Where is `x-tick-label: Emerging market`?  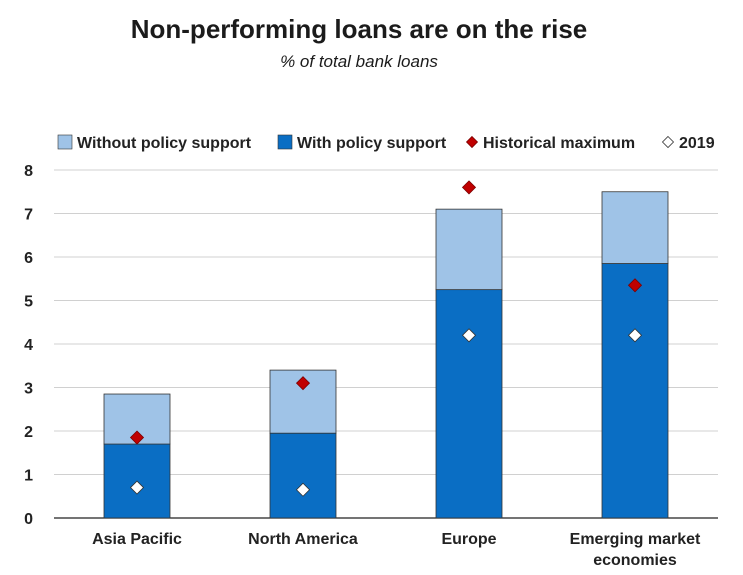 x-tick-label: Emerging market is located at coordinates (635, 539).